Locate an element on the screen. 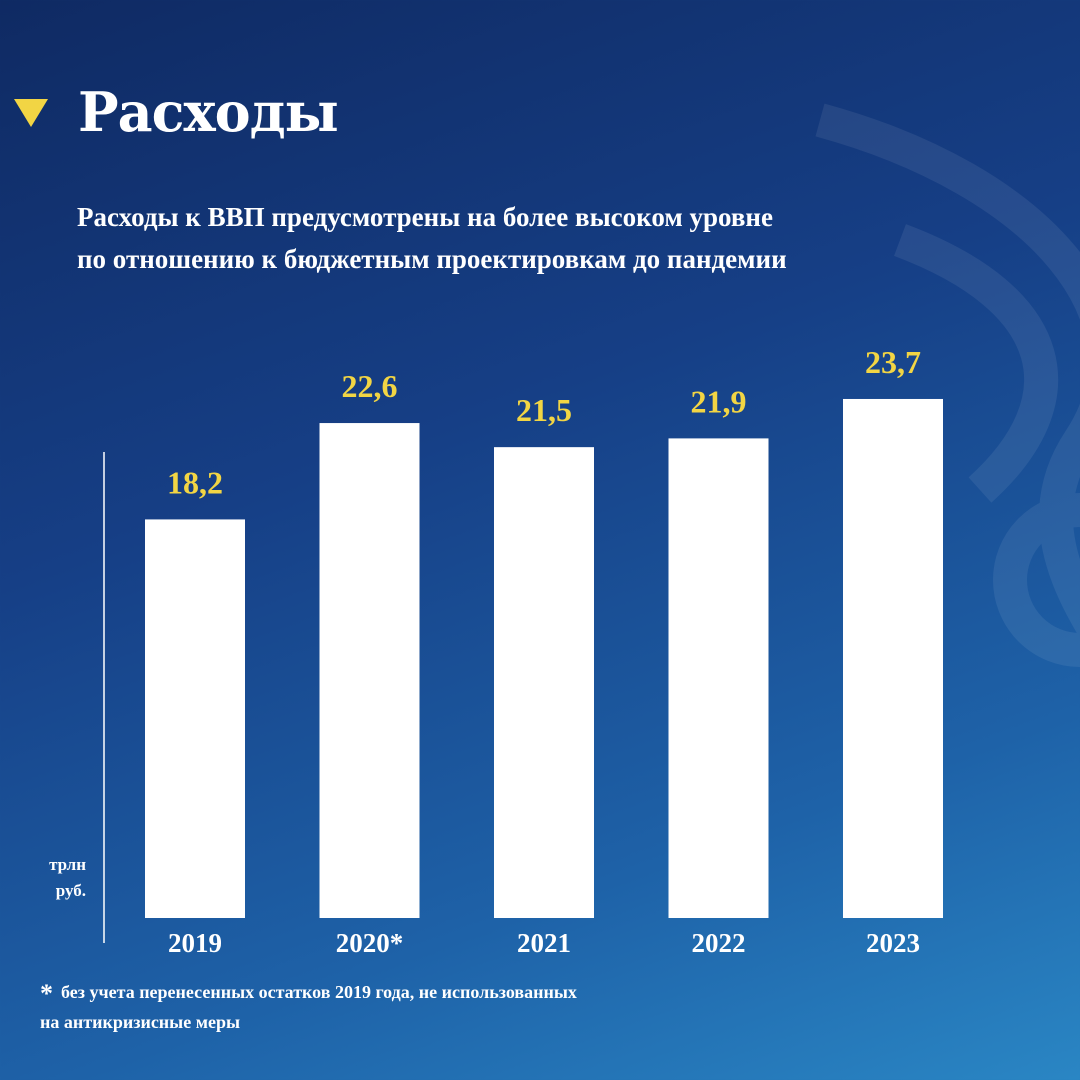  title-row: Расходы is located at coordinates (176, 112).